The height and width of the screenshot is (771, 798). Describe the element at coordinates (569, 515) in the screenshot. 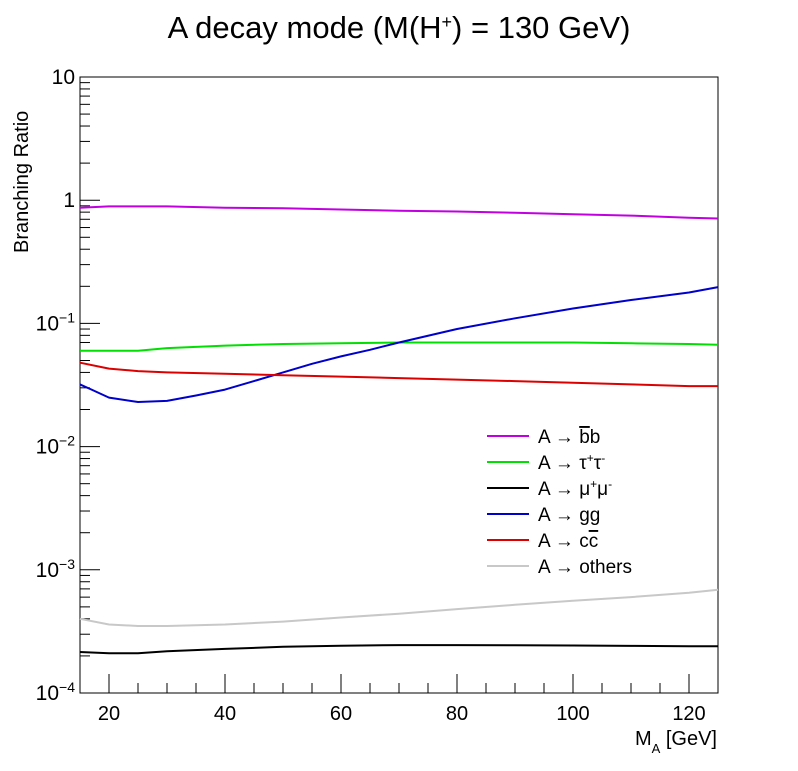

I see `legend-label: A → gg` at that location.